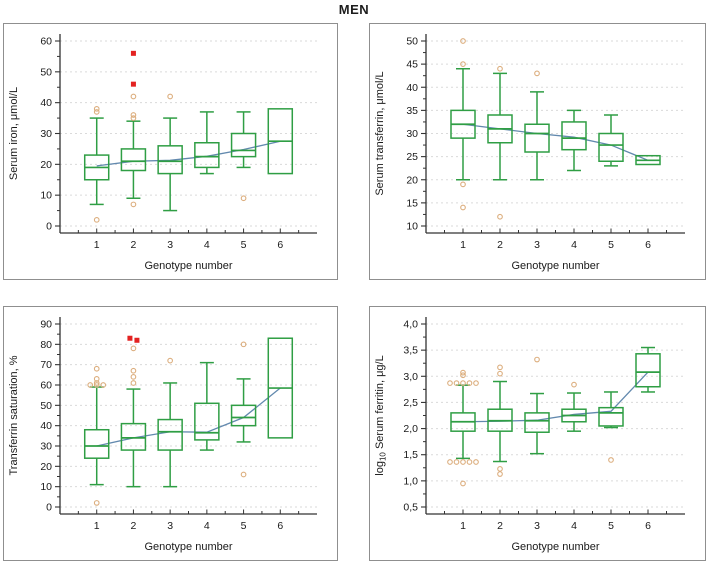 The height and width of the screenshot is (563, 708). Describe the element at coordinates (410, 325) in the screenshot. I see `y-tick-label: 4,0` at that location.